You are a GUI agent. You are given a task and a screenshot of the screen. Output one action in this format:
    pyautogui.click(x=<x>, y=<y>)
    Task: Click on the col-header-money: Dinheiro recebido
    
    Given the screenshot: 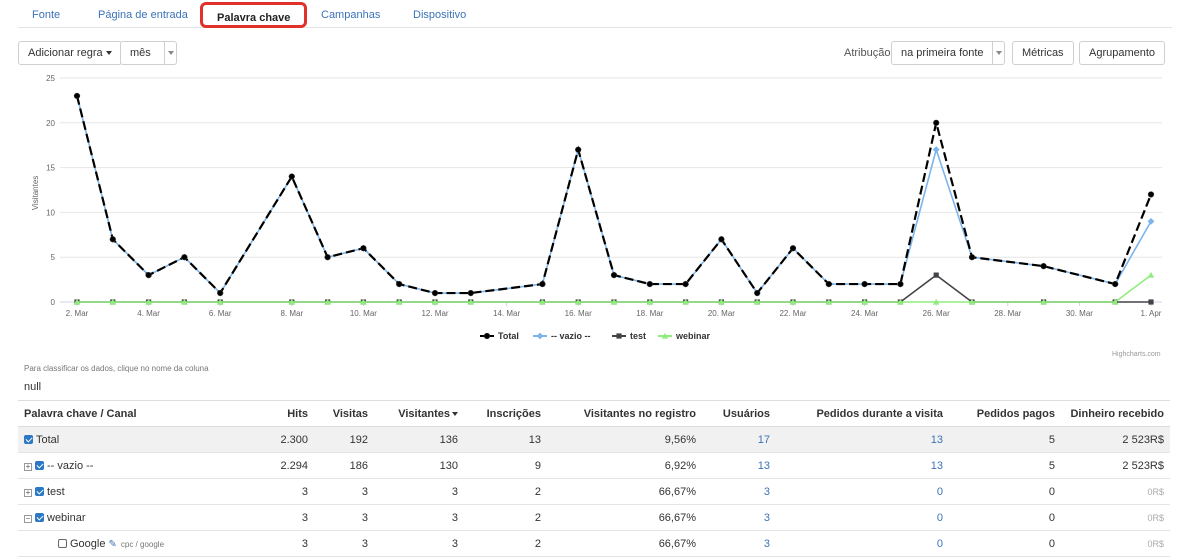 What is the action you would take?
    pyautogui.click(x=1115, y=413)
    